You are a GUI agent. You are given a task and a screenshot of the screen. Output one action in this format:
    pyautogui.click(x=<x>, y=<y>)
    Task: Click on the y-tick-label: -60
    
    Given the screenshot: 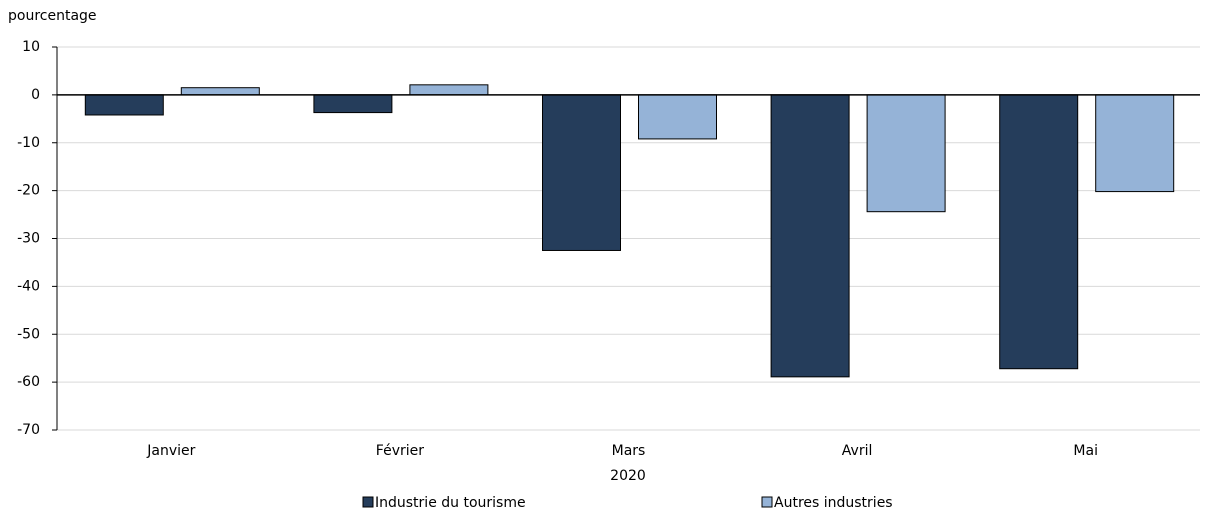 What is the action you would take?
    pyautogui.click(x=28, y=382)
    